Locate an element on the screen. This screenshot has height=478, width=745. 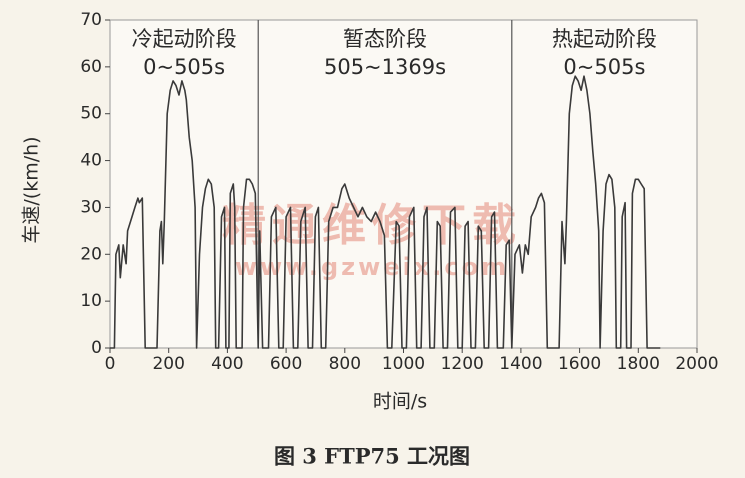
x-tick-label: 800 is located at coordinates (345, 364).